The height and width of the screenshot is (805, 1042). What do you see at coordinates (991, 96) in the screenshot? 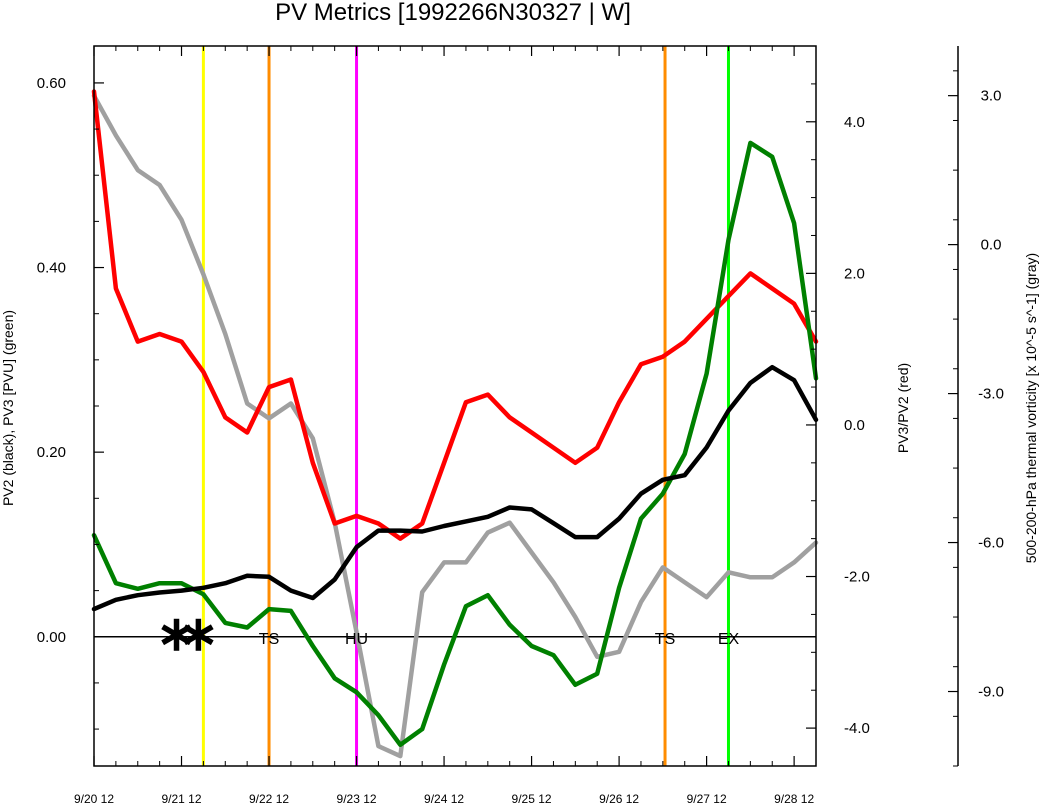
I see `far-tick-label-4: 3.0` at bounding box center [991, 96].